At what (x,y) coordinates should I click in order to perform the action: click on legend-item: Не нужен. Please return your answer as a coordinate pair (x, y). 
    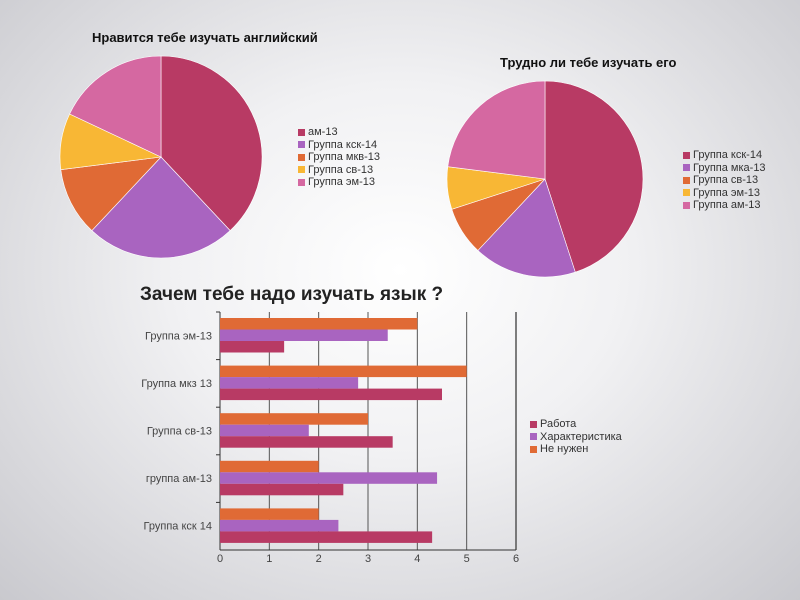
    Looking at the image, I should click on (576, 449).